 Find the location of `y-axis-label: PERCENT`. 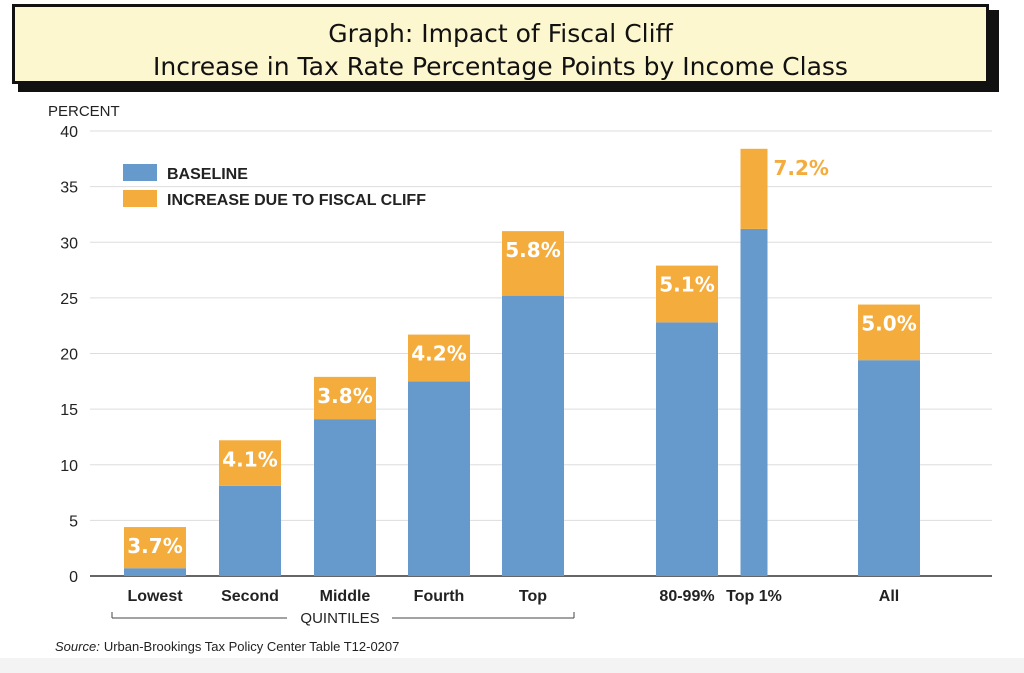

y-axis-label: PERCENT is located at coordinates (84, 111).